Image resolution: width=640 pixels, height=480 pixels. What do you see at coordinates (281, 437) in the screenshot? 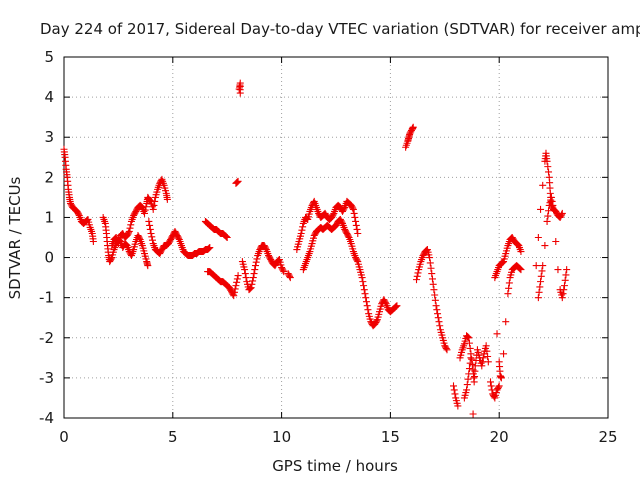
I see `x-tick-label: 10` at bounding box center [281, 437].